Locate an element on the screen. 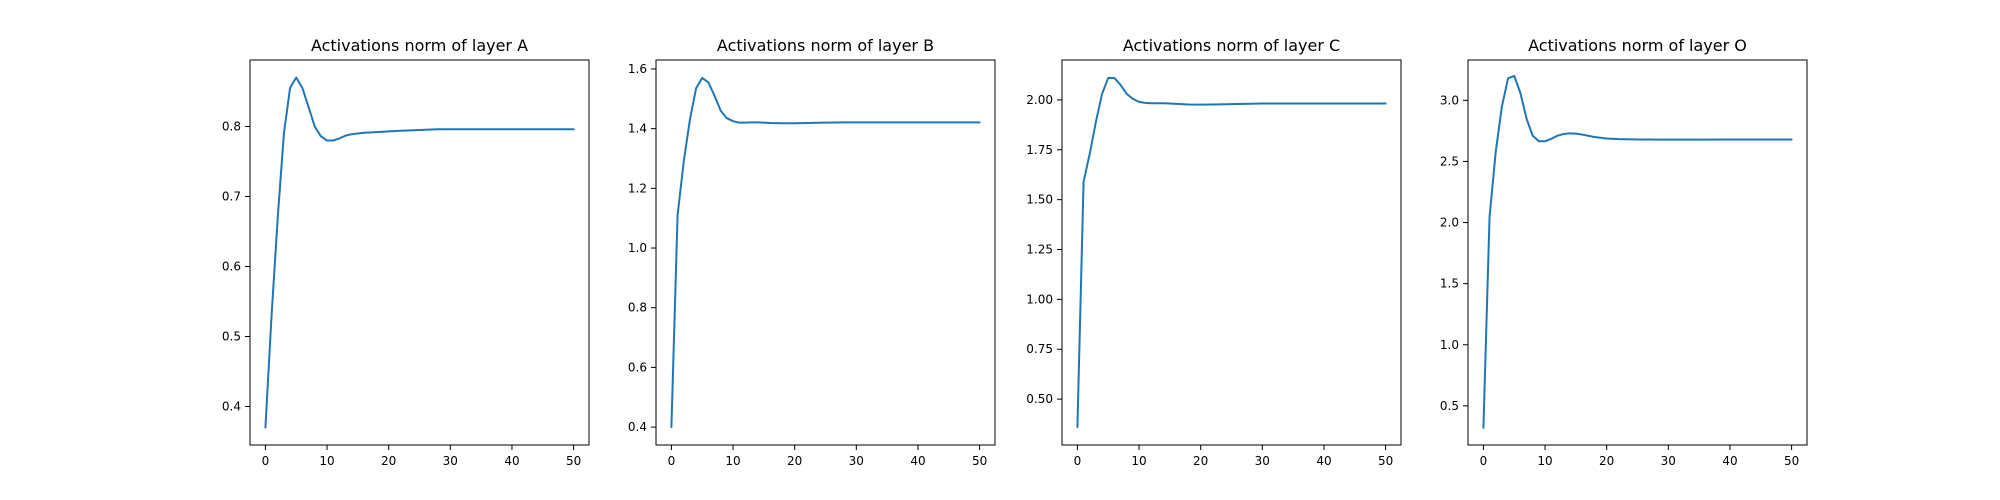 This screenshot has height=500, width=2000. y-tick-label: 0.50 is located at coordinates (1039, 399).